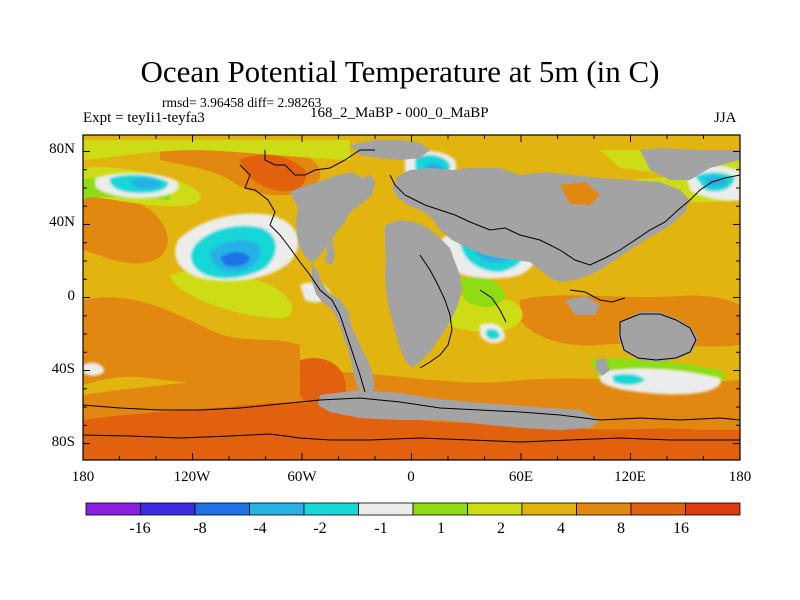 The height and width of the screenshot is (600, 800). What do you see at coordinates (144, 118) in the screenshot?
I see `experiment-label: Expt = teyIi1-teyfa3` at bounding box center [144, 118].